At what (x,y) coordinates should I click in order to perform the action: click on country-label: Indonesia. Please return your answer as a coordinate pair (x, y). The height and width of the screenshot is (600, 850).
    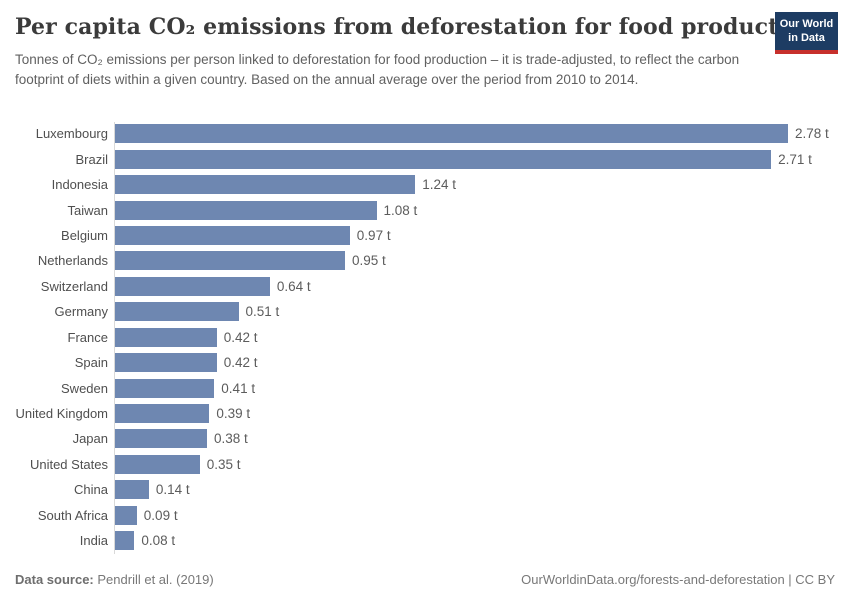
    Looking at the image, I should click on (79, 185).